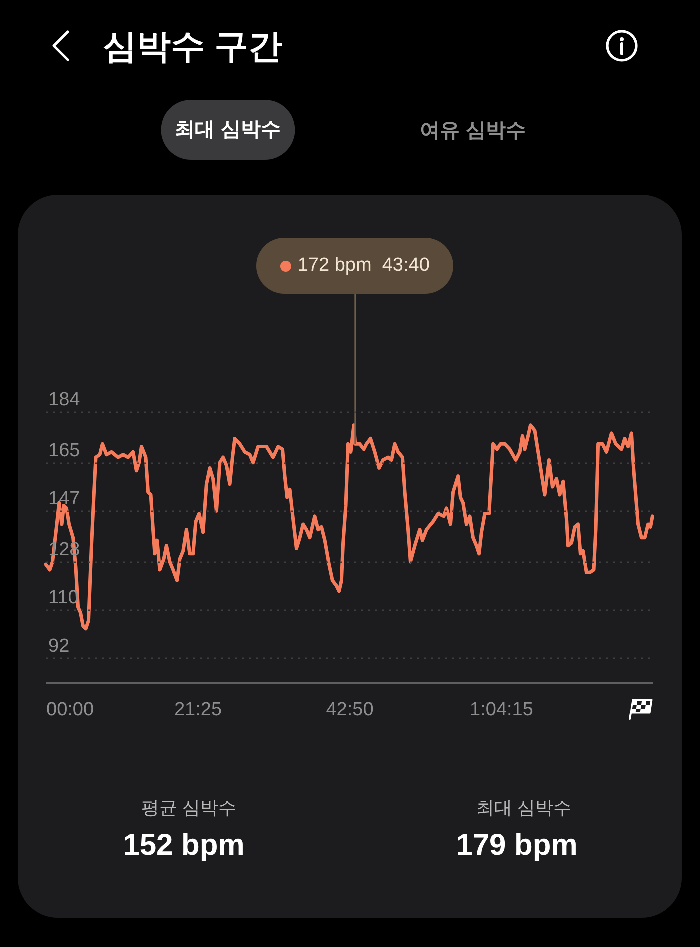  What do you see at coordinates (64, 451) in the screenshot?
I see `y-tick-label: 165` at bounding box center [64, 451].